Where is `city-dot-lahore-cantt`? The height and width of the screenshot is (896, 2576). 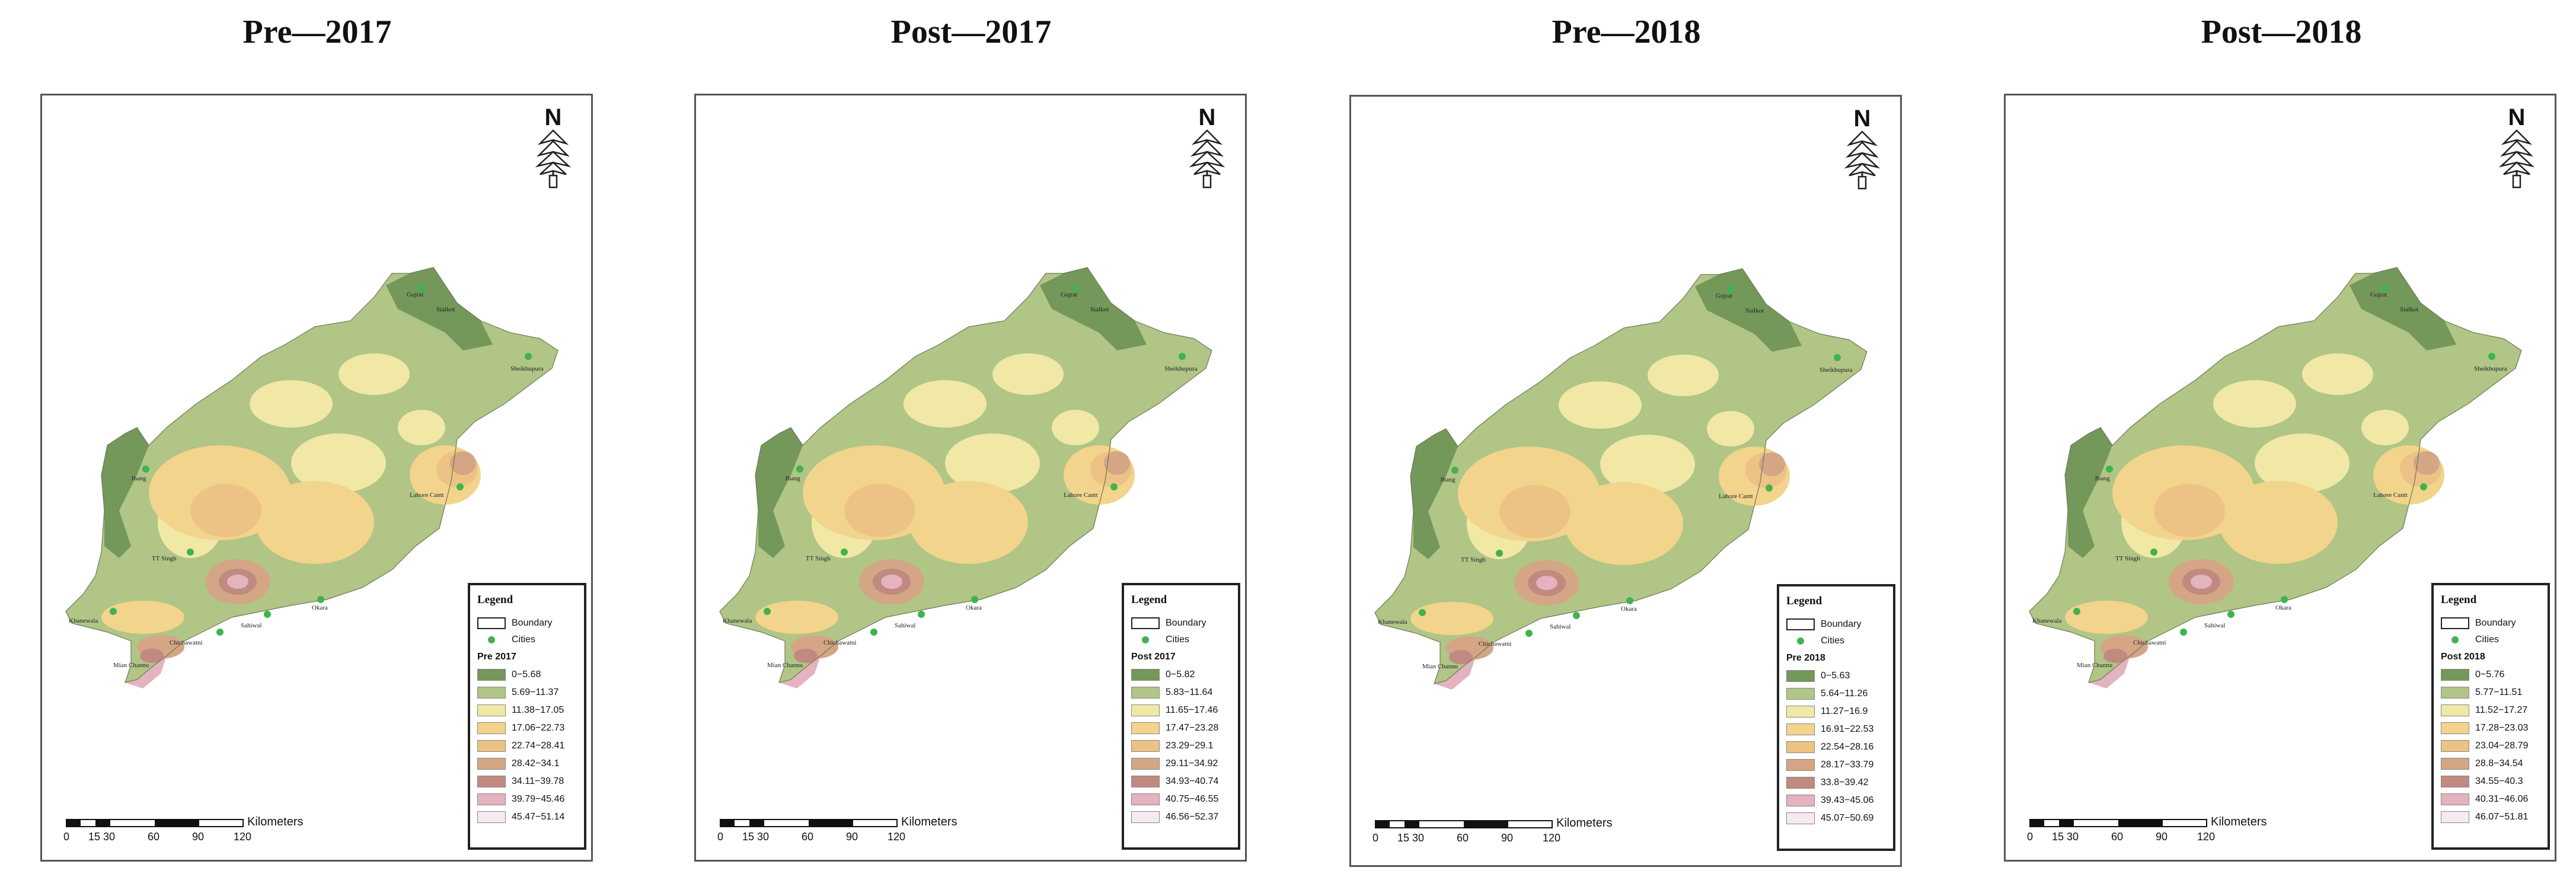
city-dot-lahore-cantt is located at coordinates (1769, 488).